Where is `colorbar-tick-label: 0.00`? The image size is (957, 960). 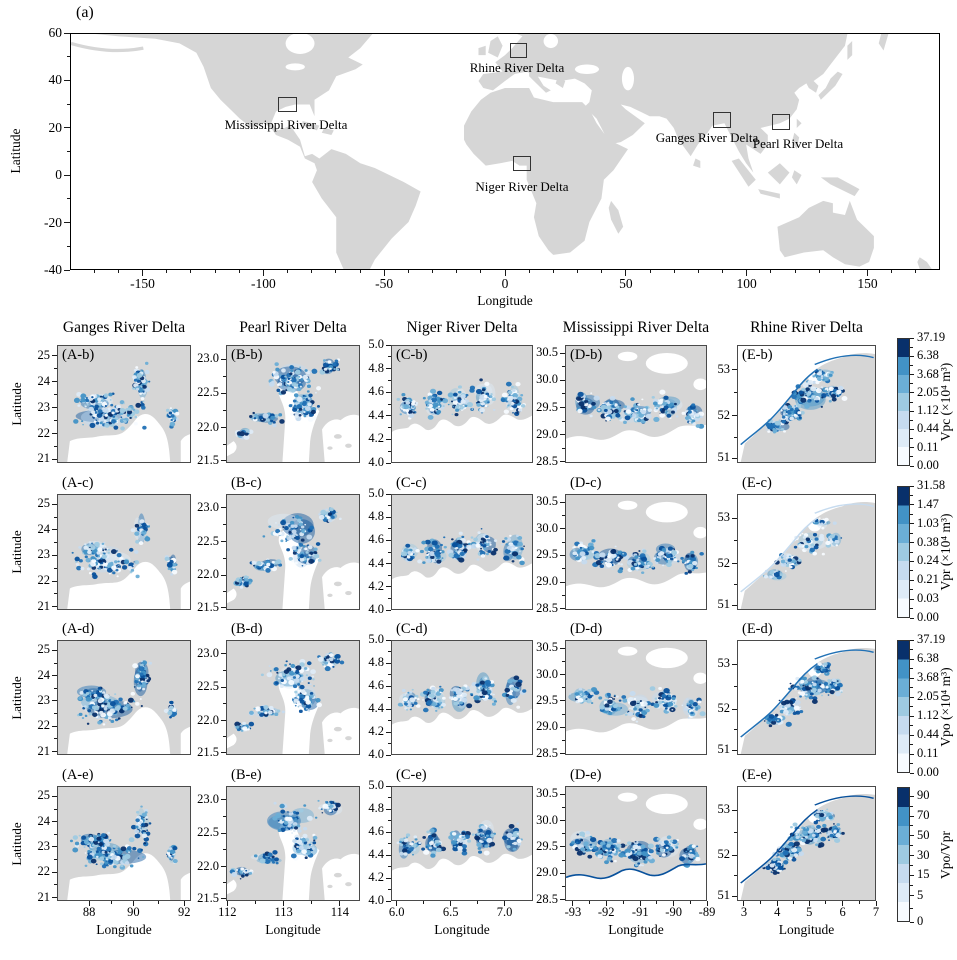 colorbar-tick-label: 0.00 is located at coordinates (928, 617).